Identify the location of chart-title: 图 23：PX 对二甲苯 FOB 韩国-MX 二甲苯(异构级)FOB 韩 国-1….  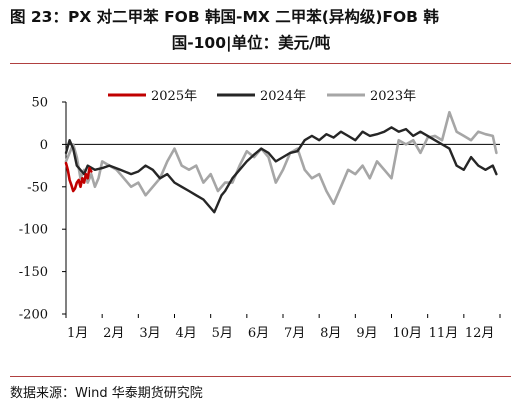
(260, 30).